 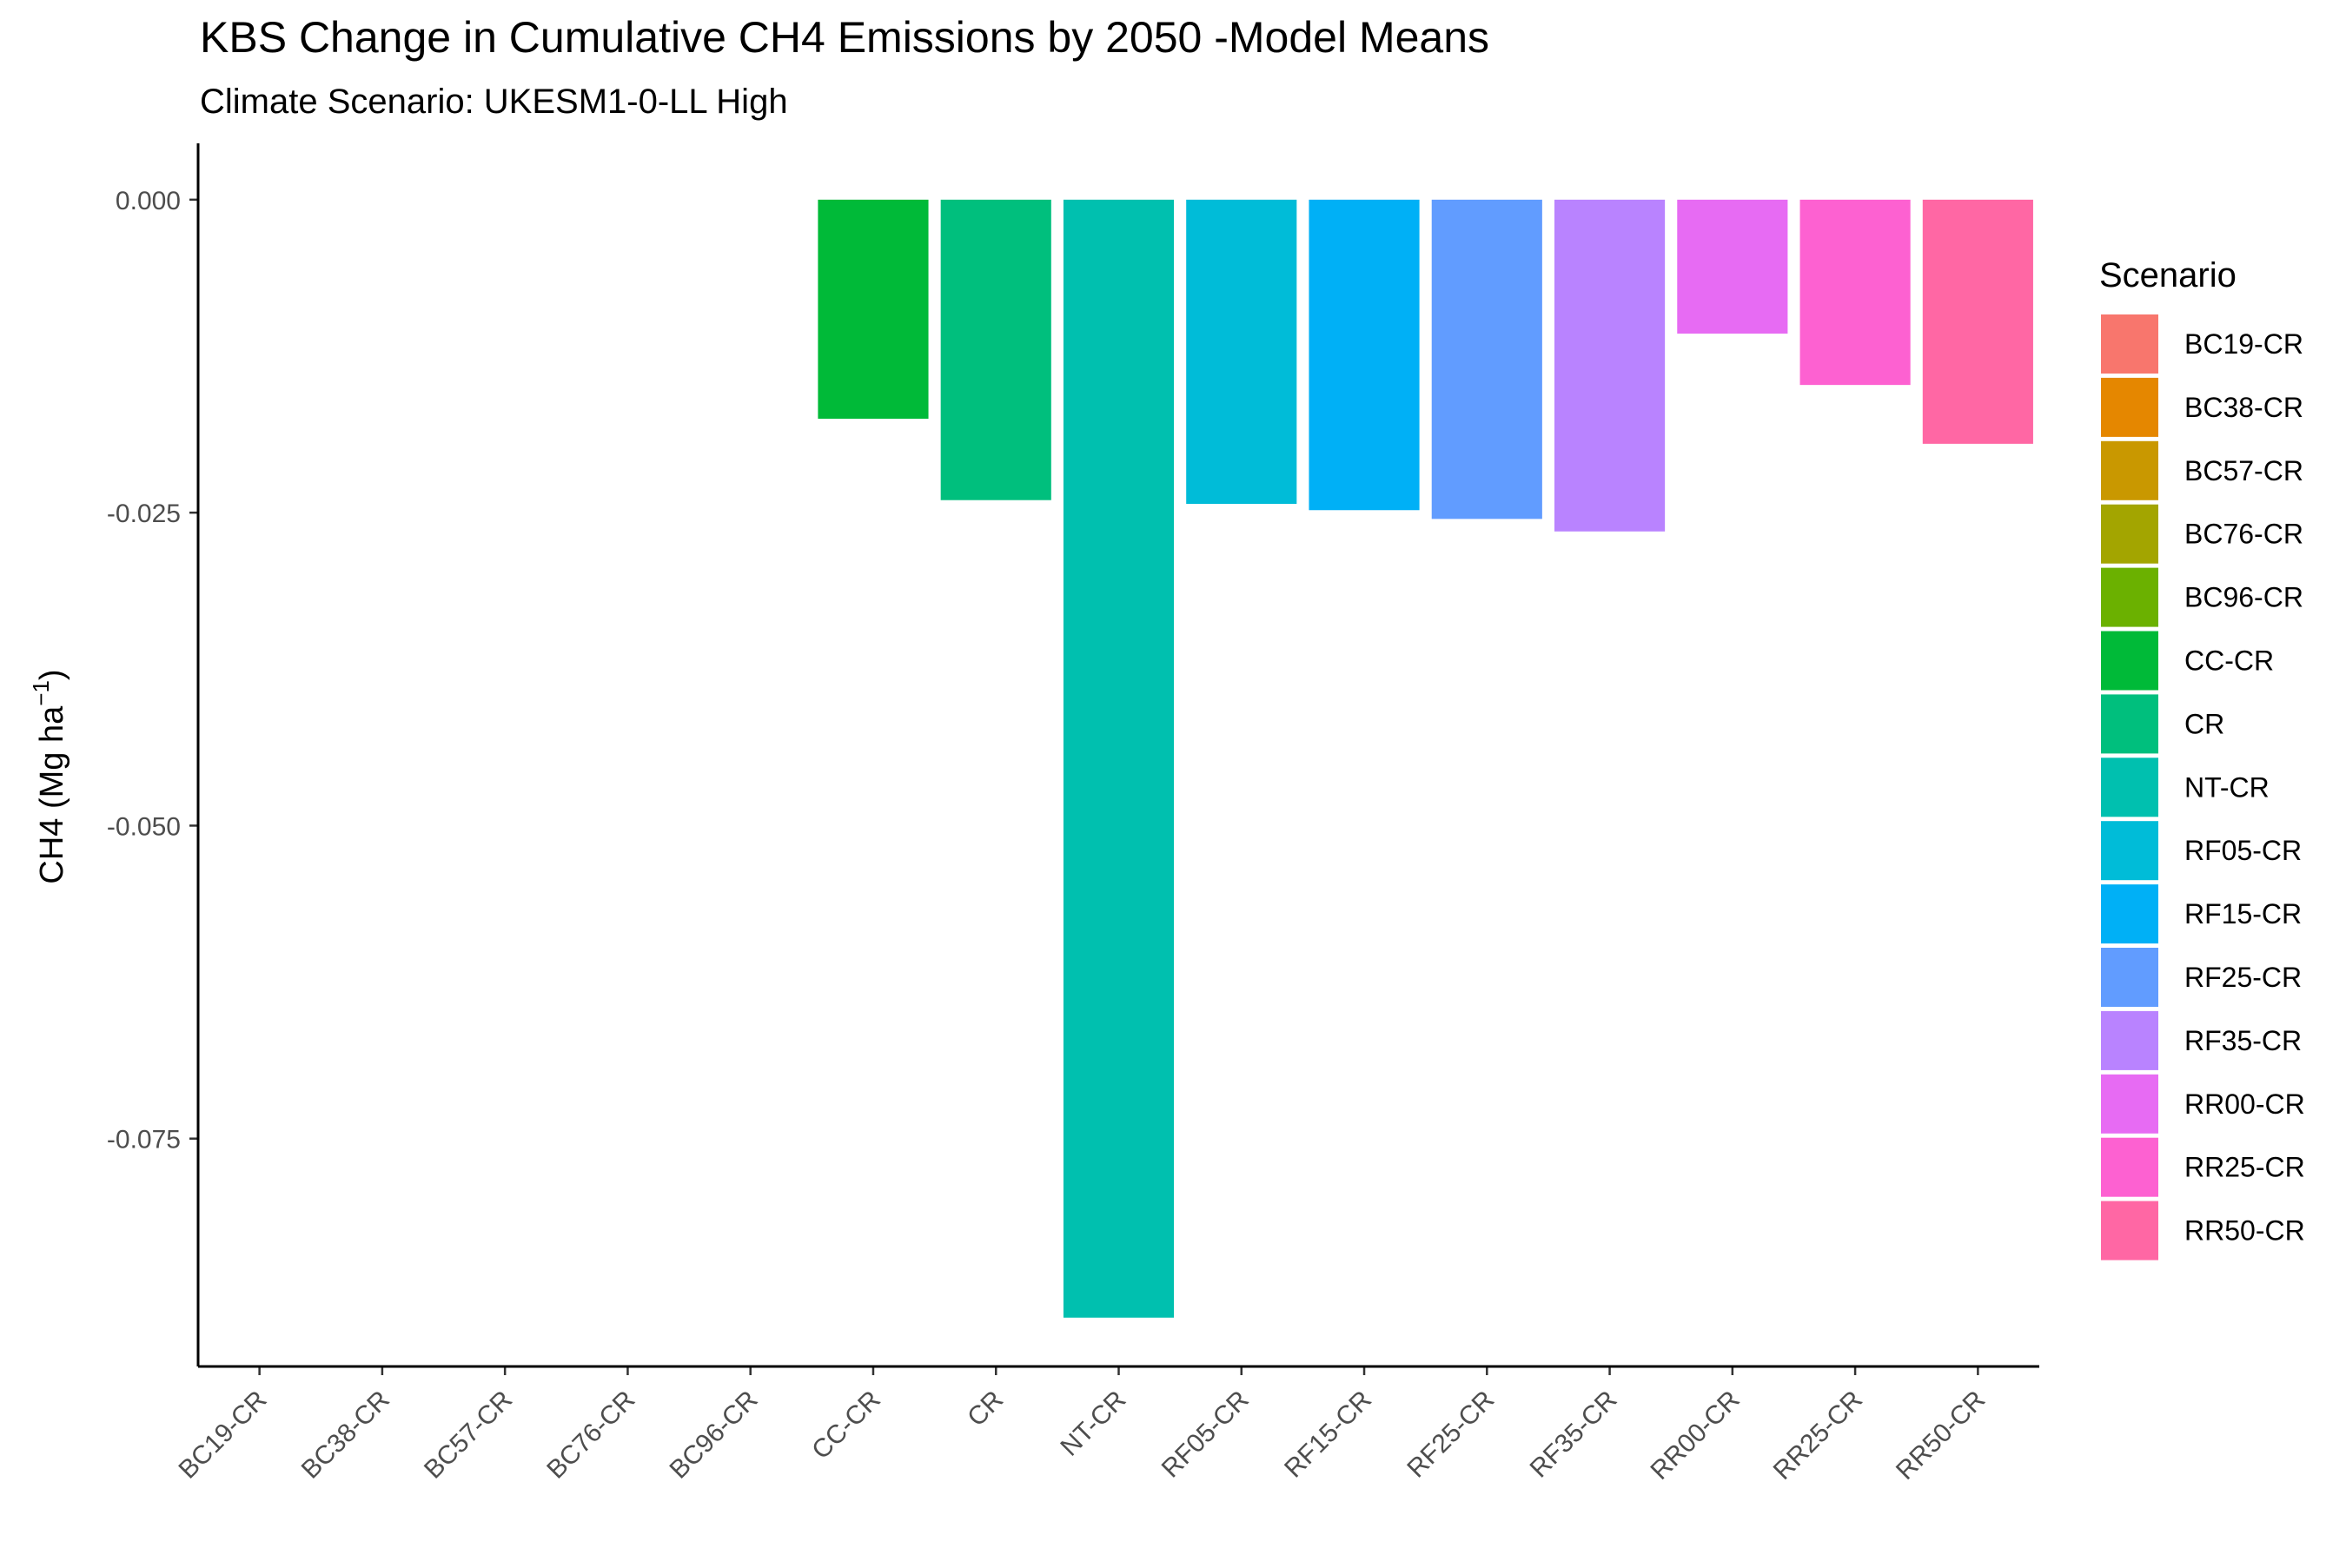 I want to click on bar-rf35-cr, so click(x=1610, y=365).